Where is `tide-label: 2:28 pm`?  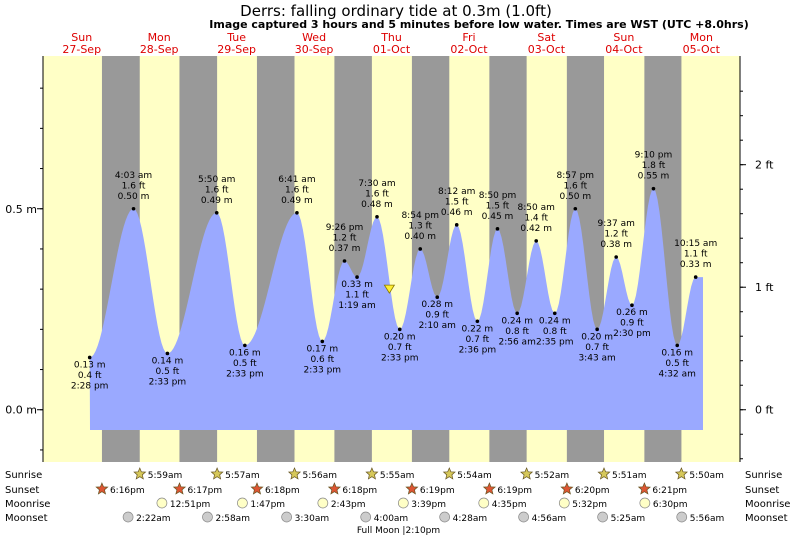 tide-label: 2:28 pm is located at coordinates (90, 386).